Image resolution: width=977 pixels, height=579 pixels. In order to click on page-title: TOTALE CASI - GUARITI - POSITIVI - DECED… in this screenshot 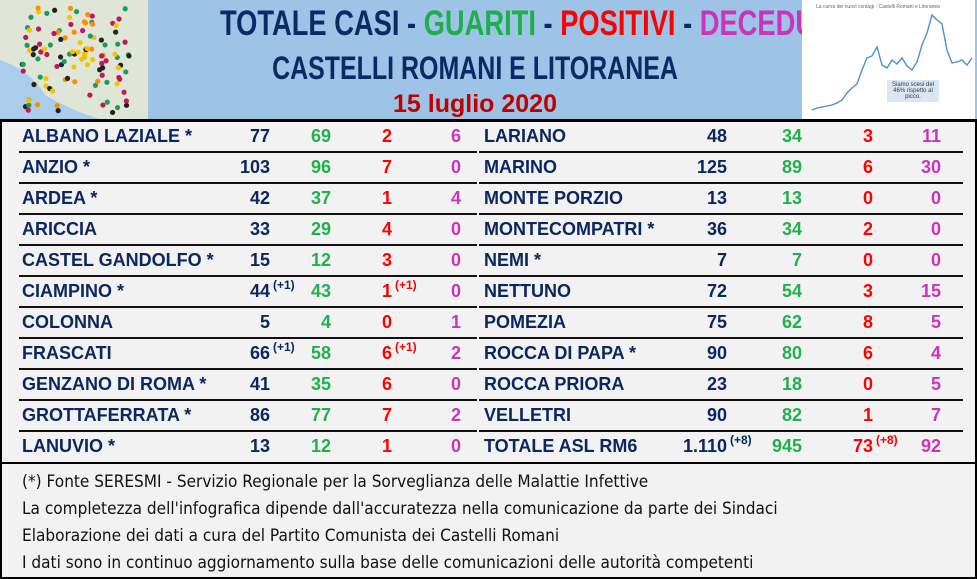, I will do `click(529, 24)`.